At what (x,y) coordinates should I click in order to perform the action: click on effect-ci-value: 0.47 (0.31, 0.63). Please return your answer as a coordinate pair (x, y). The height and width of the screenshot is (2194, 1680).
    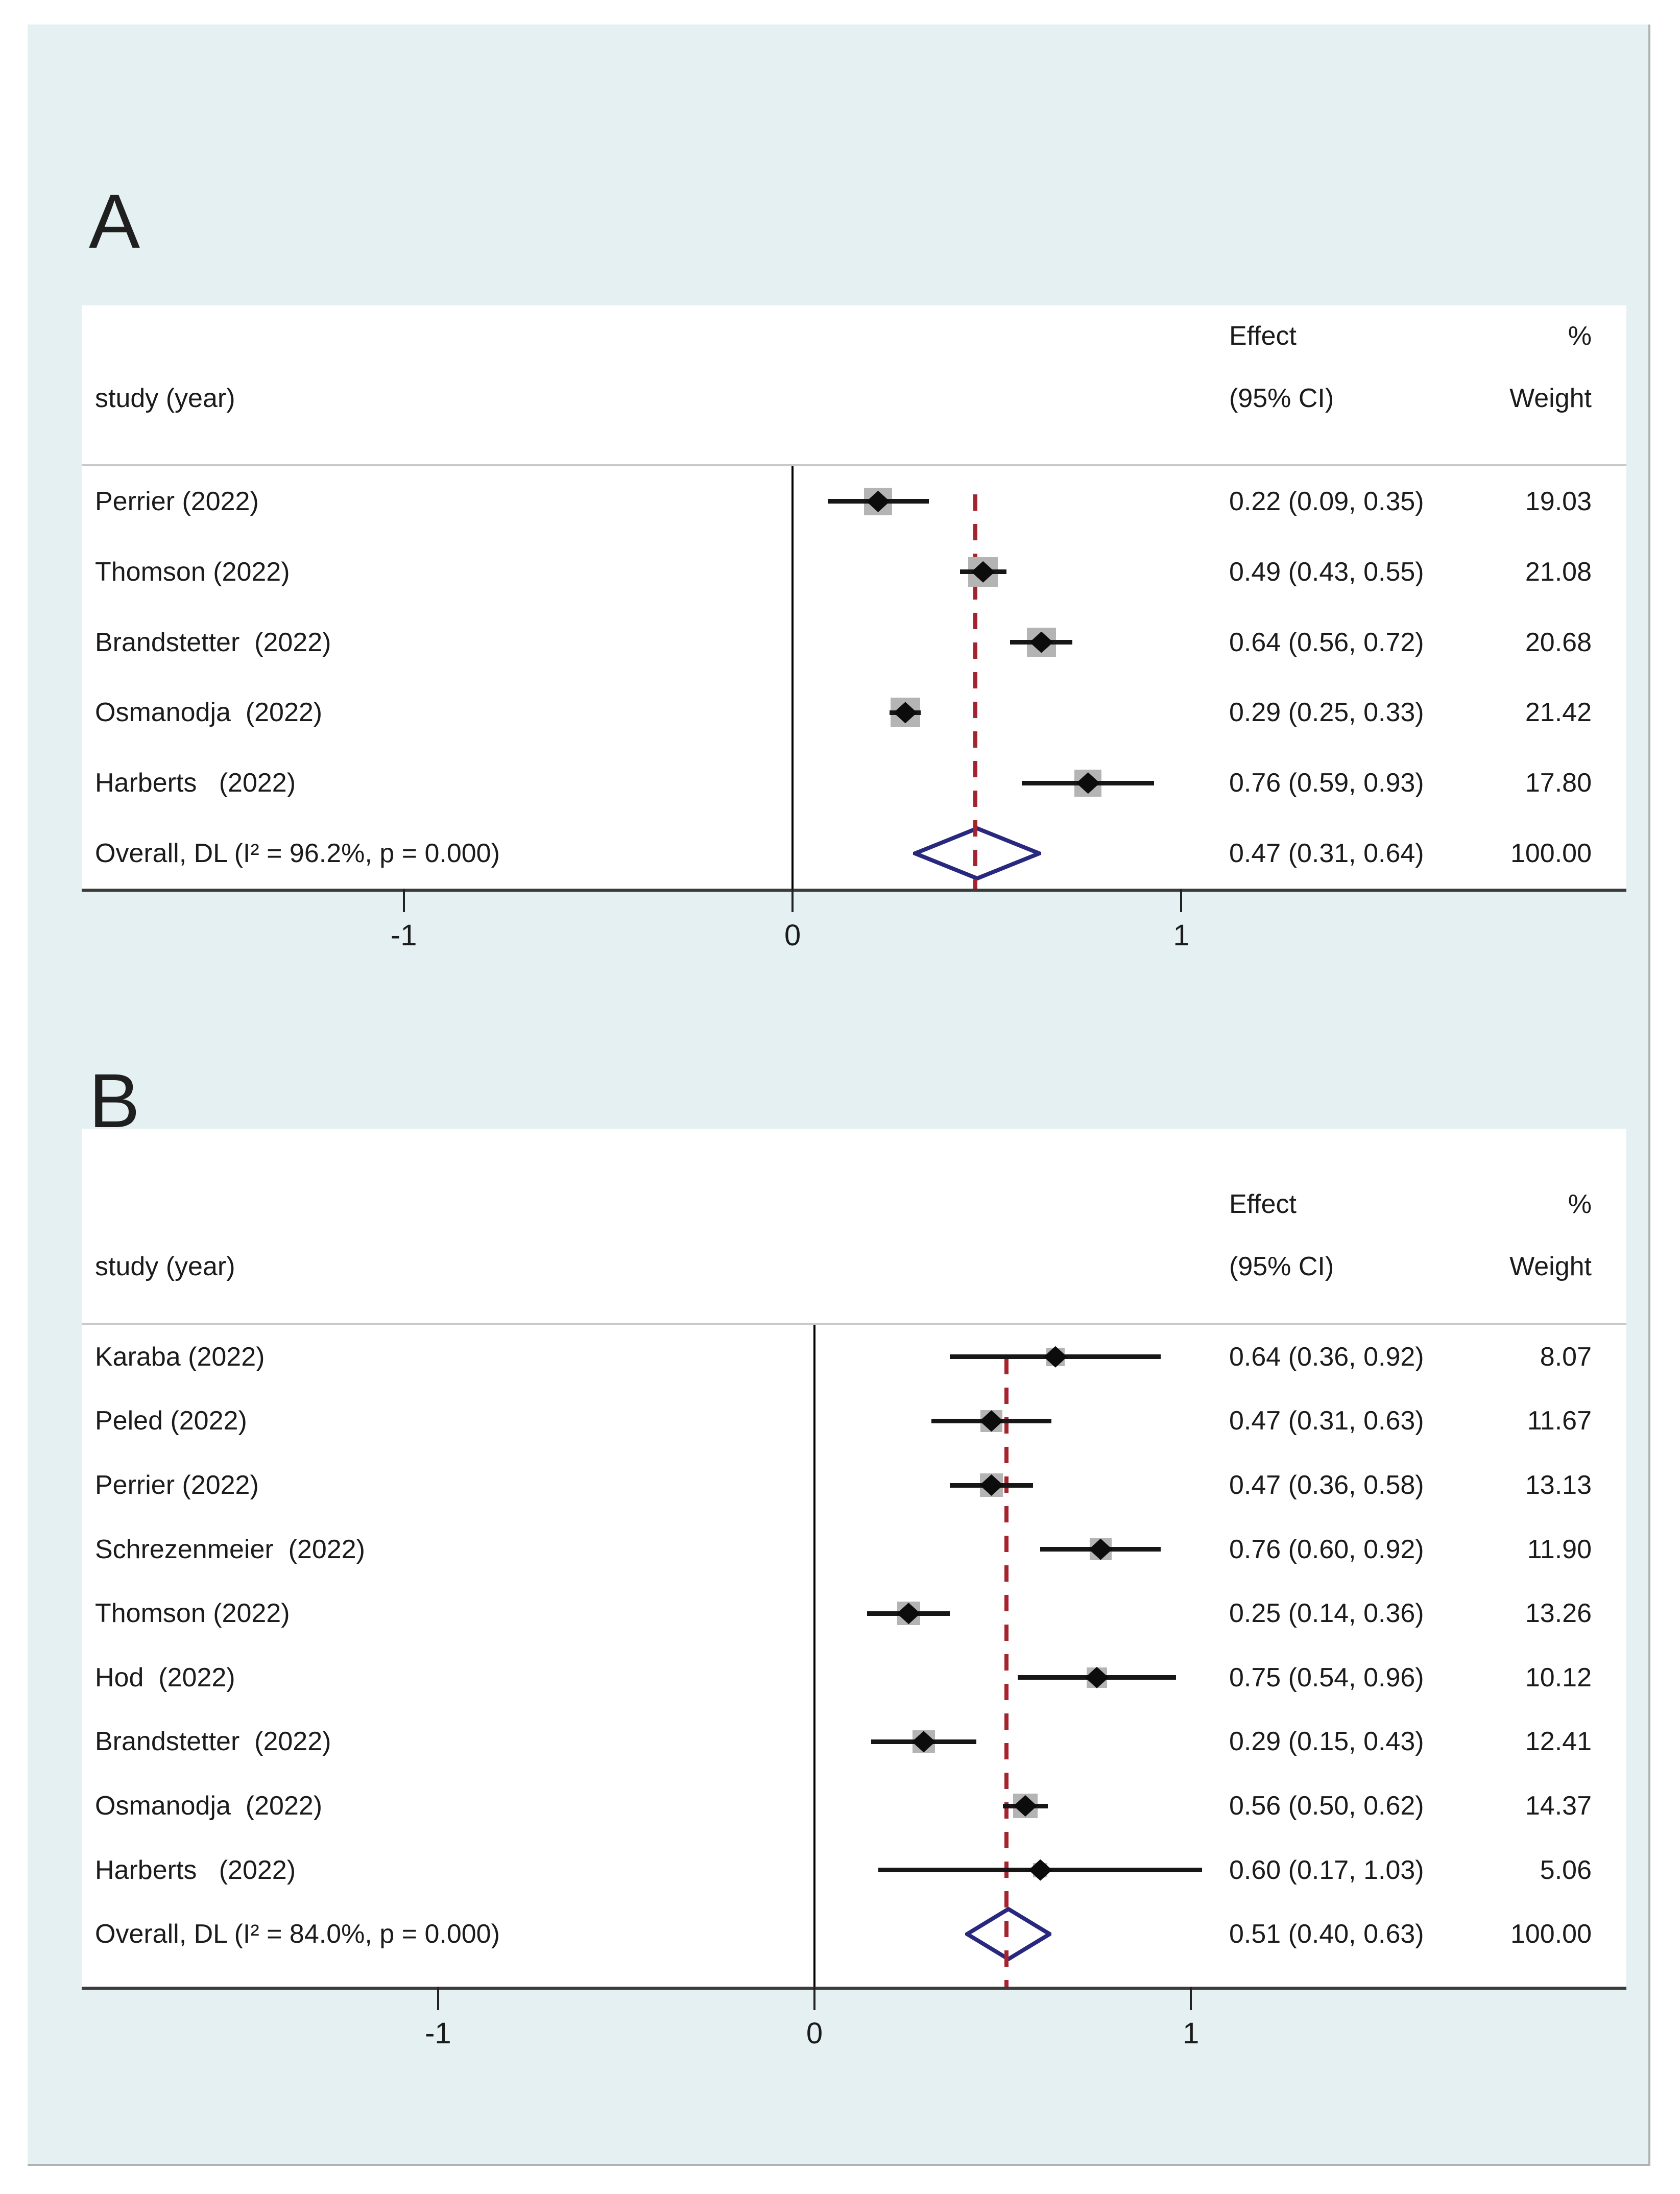
    Looking at the image, I should click on (1326, 1421).